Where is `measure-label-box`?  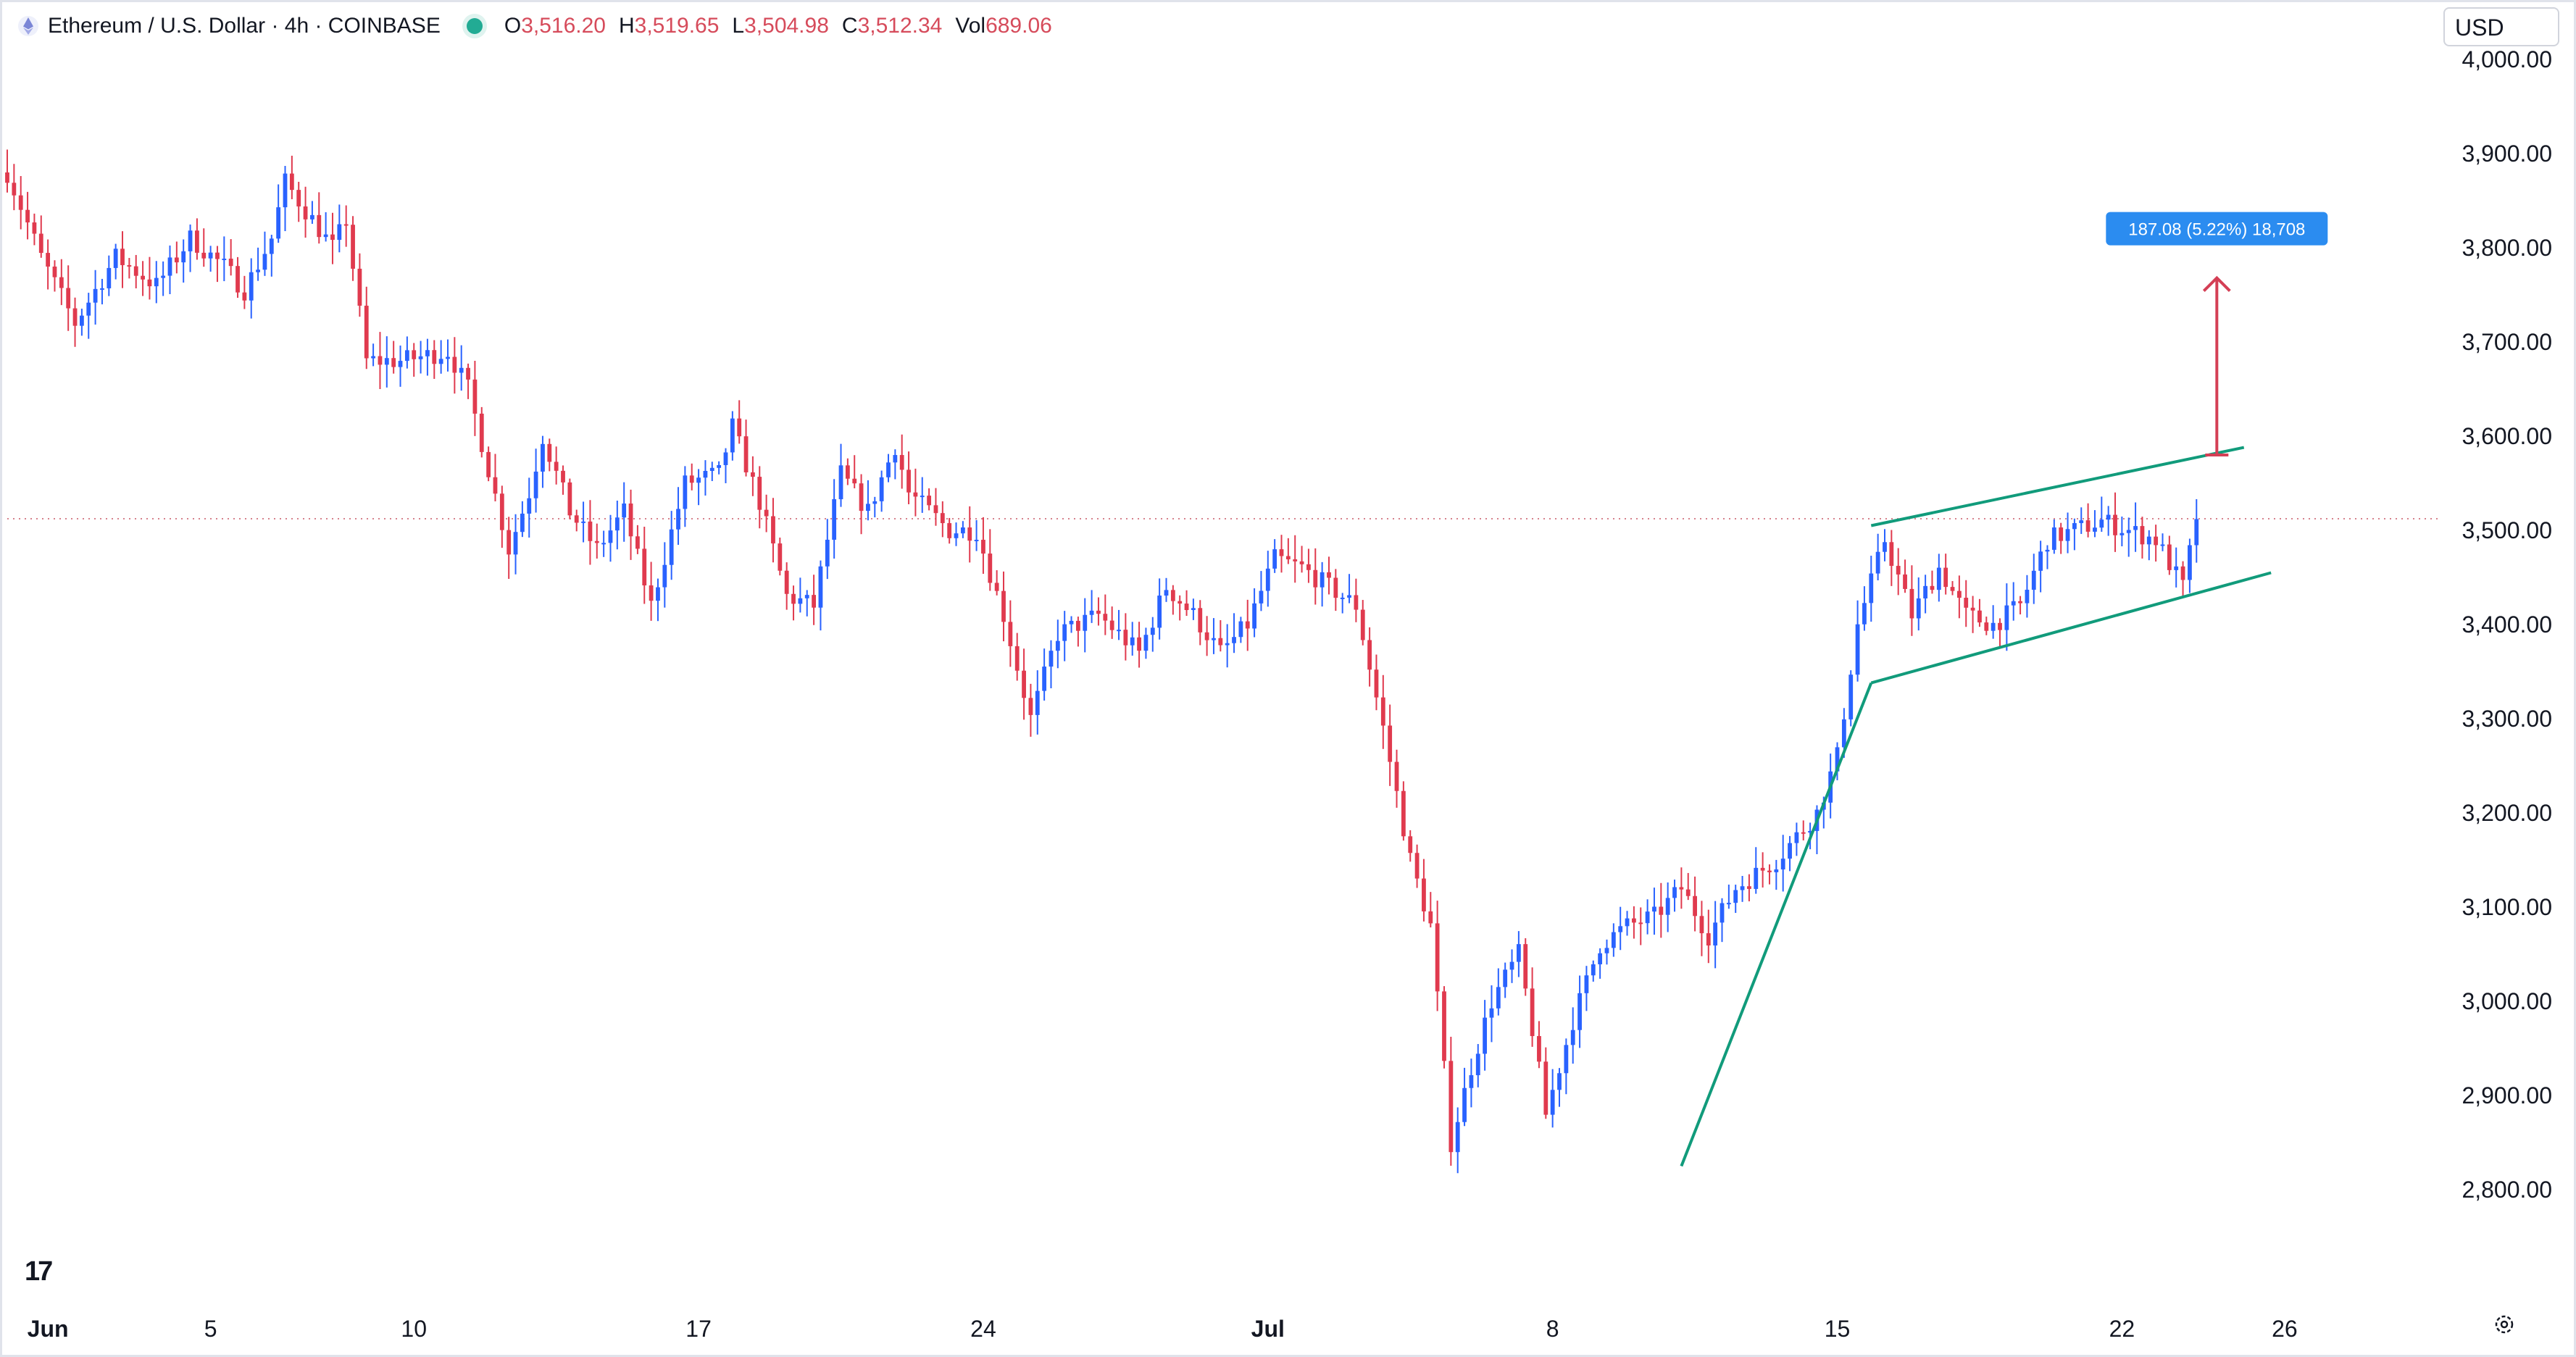
measure-label-box is located at coordinates (2217, 229).